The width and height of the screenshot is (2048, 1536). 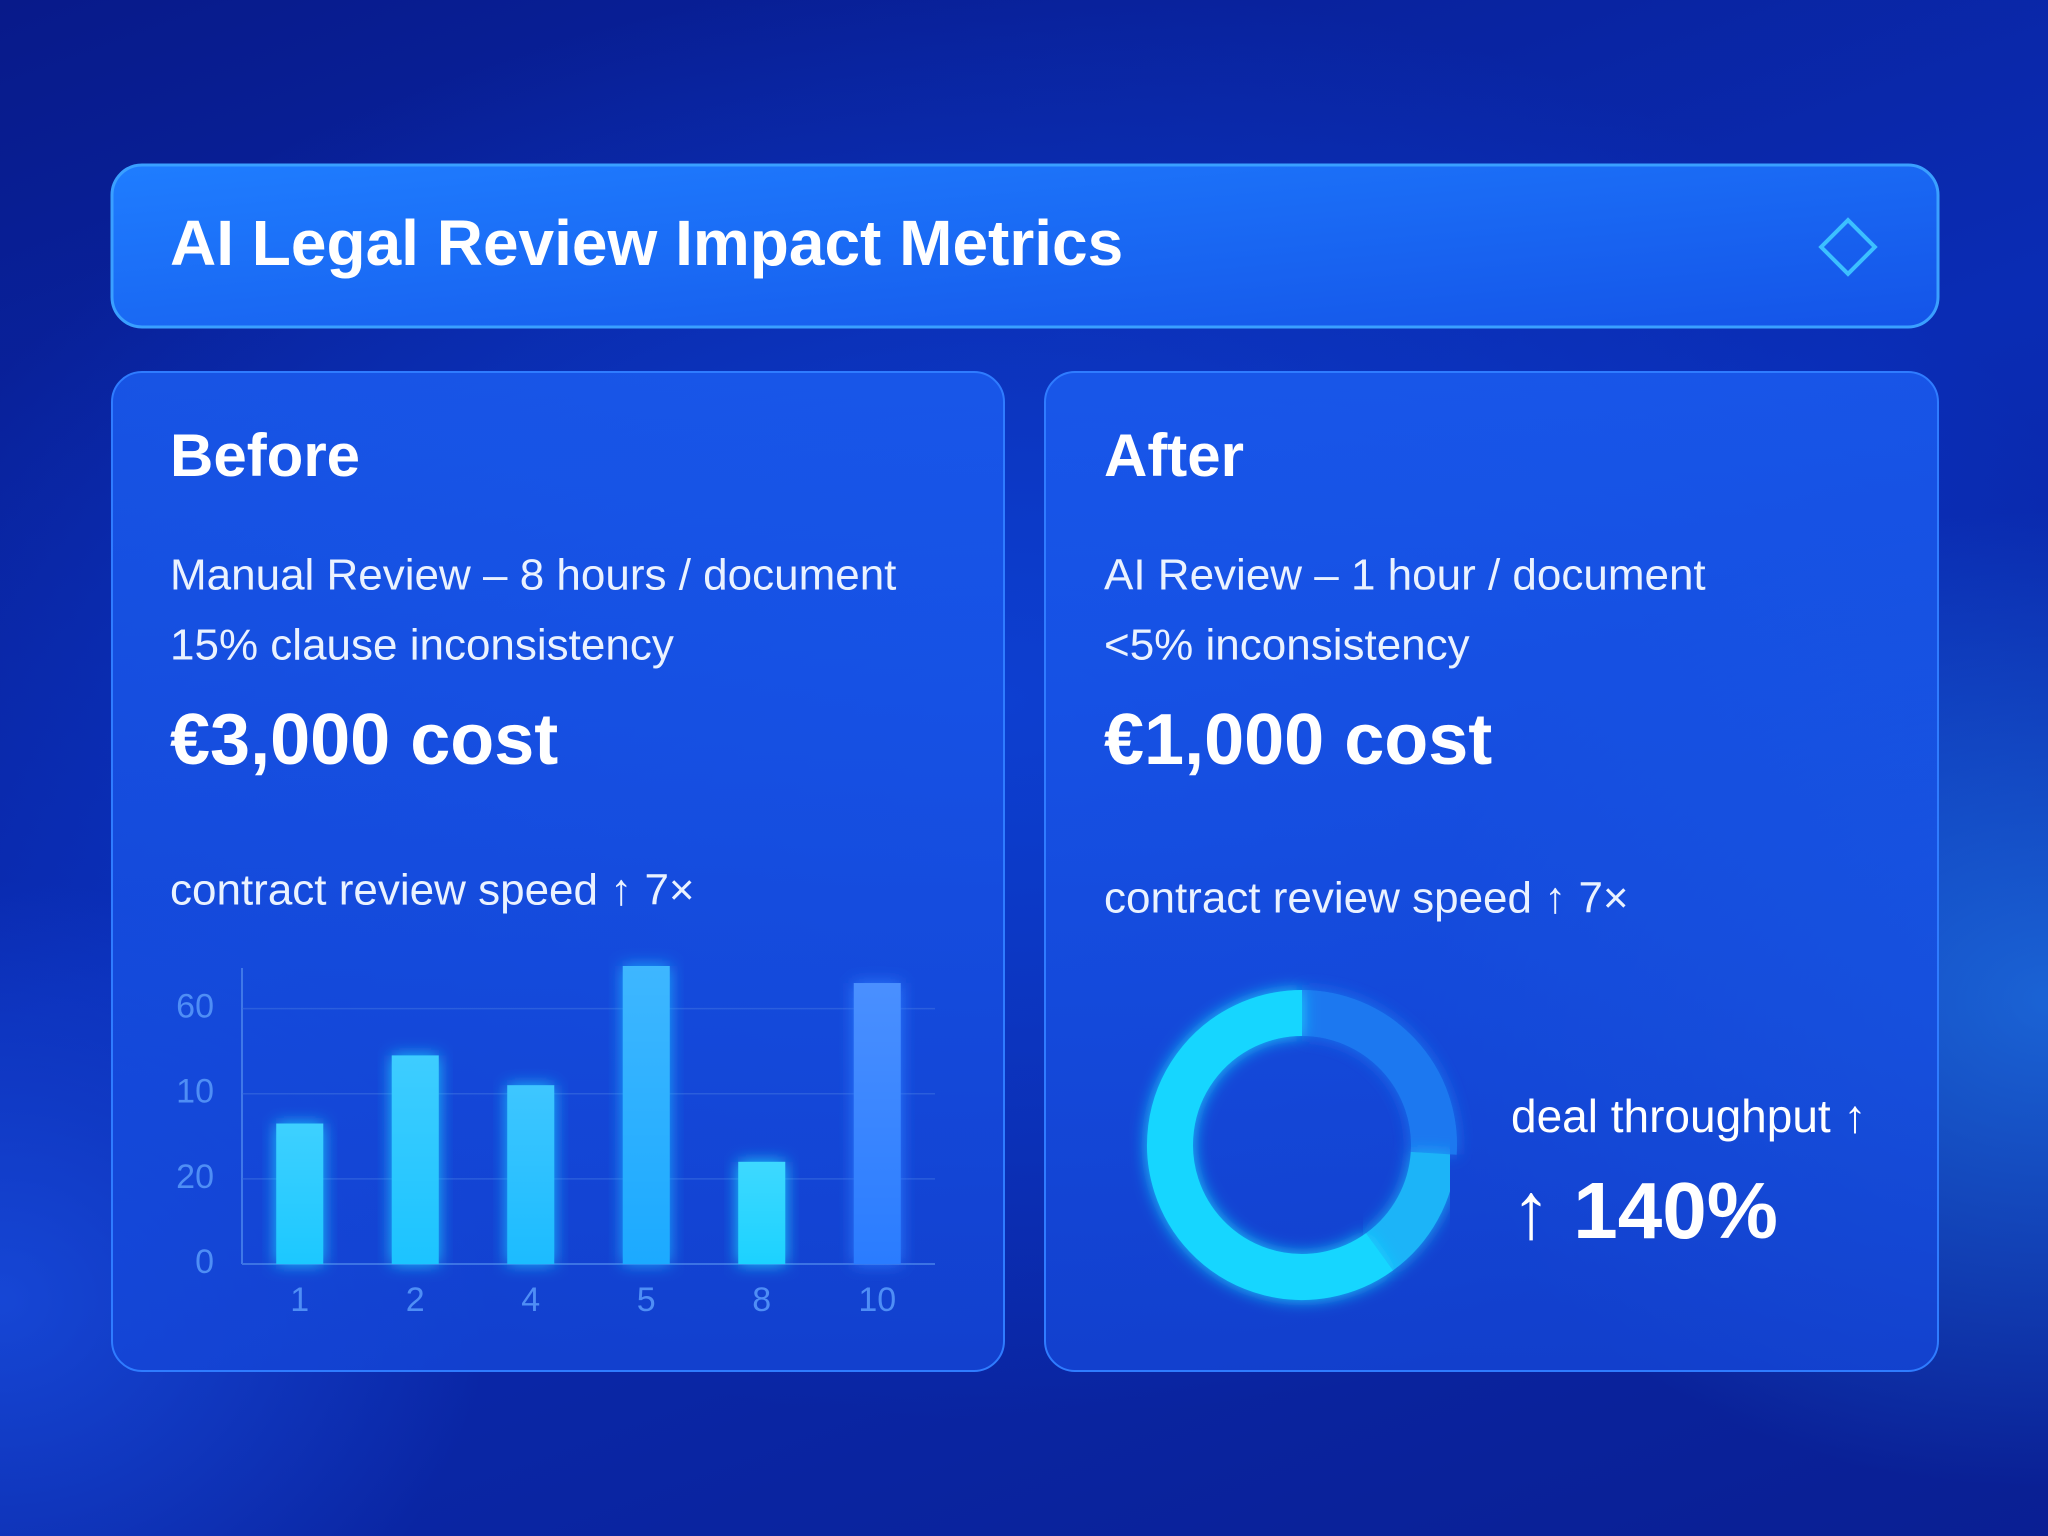 I want to click on after-title: After, so click(x=1174, y=455).